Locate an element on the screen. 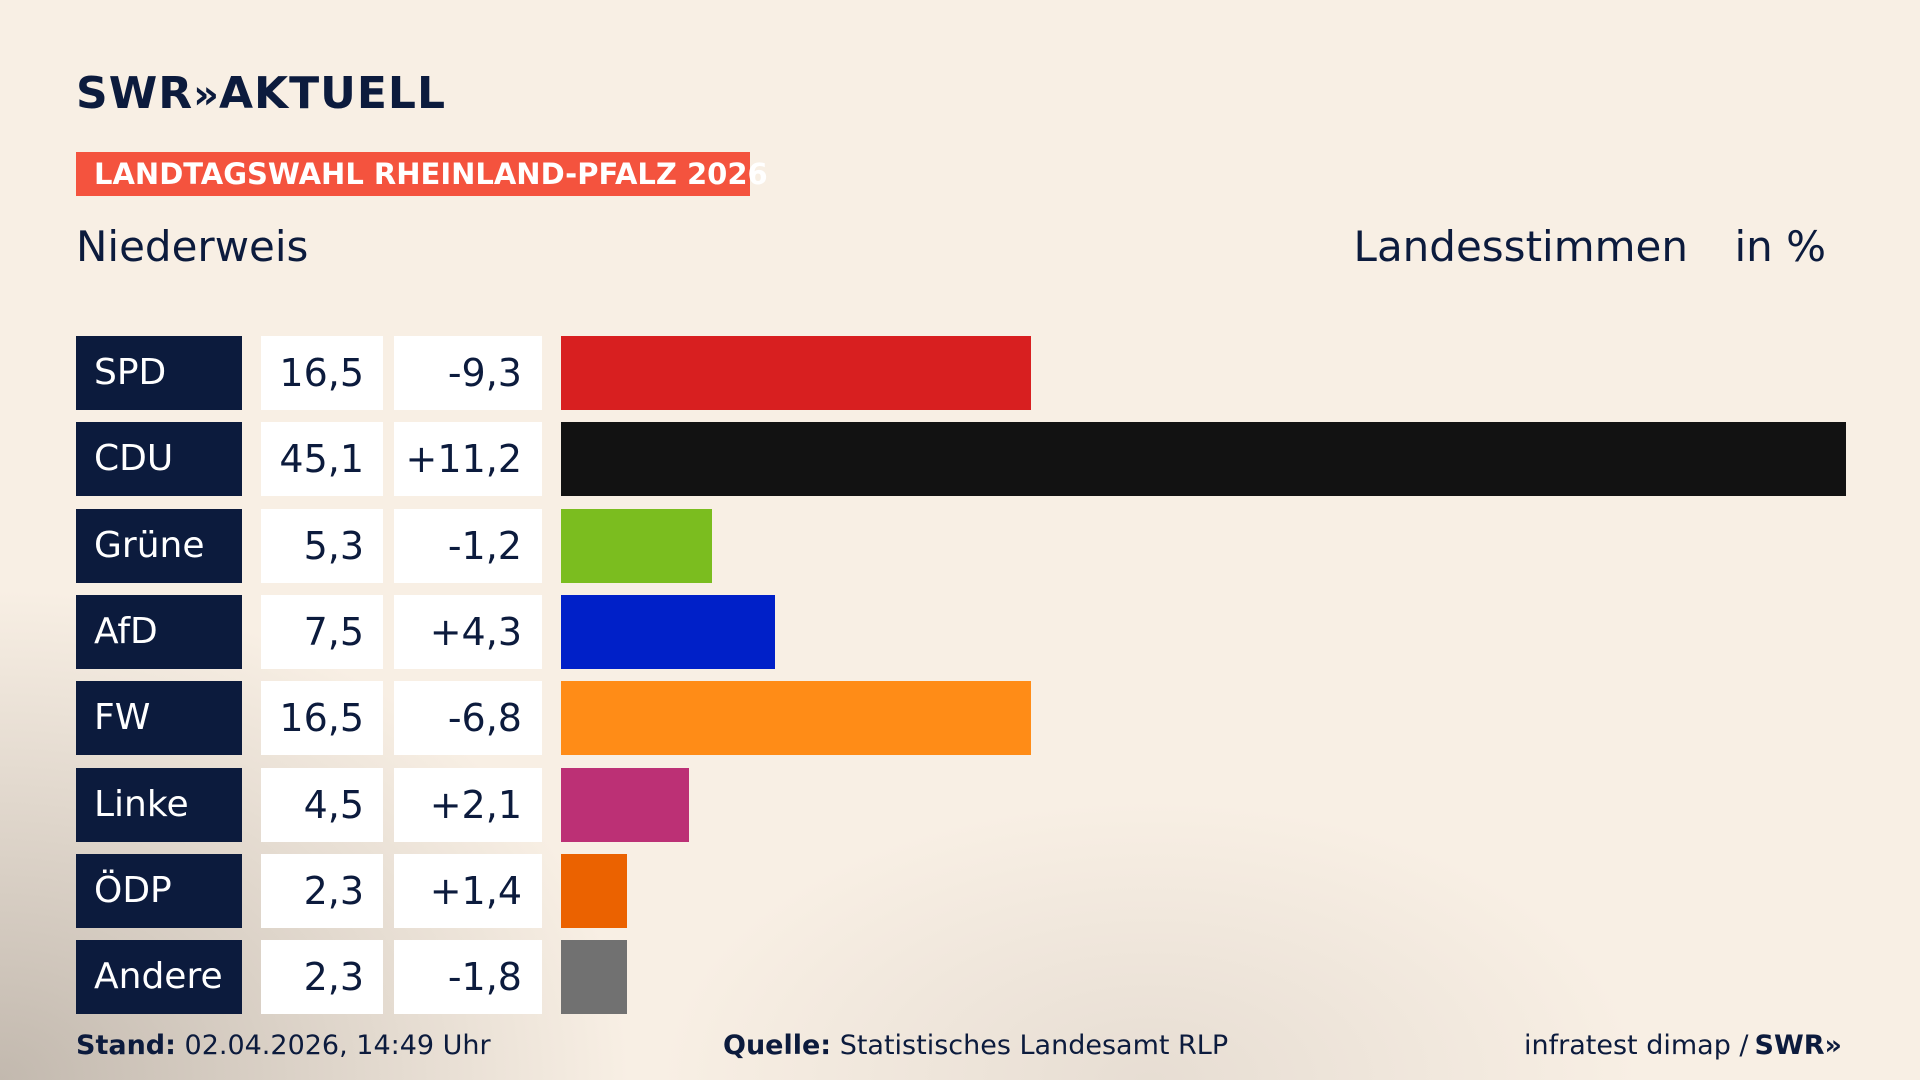  party-label: AfD is located at coordinates (159, 632).